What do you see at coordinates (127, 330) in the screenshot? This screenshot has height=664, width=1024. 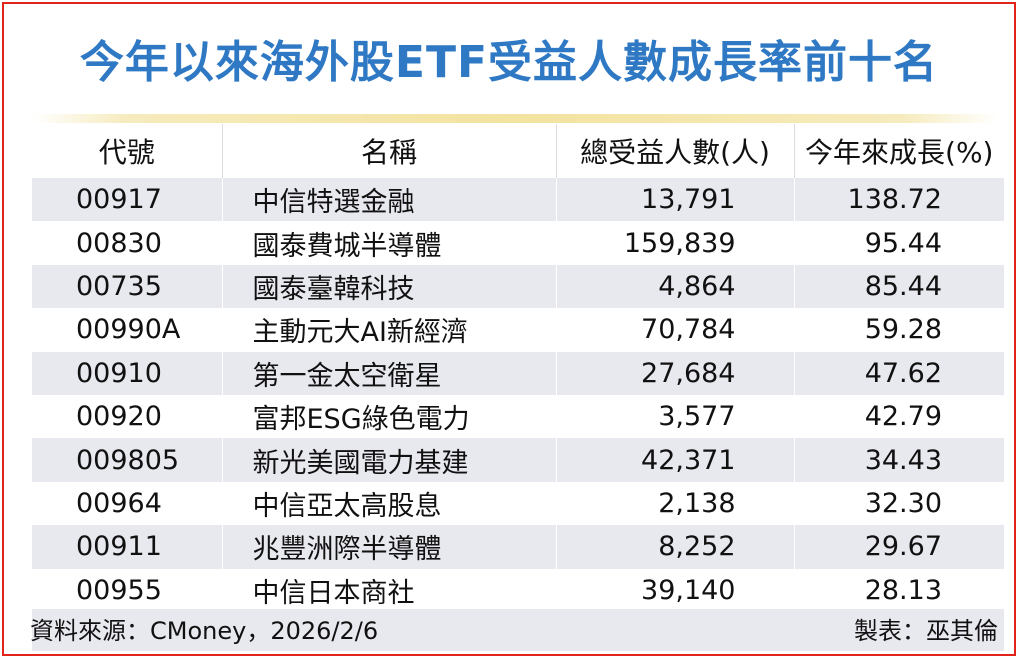 I see `cell-code: 00990A` at bounding box center [127, 330].